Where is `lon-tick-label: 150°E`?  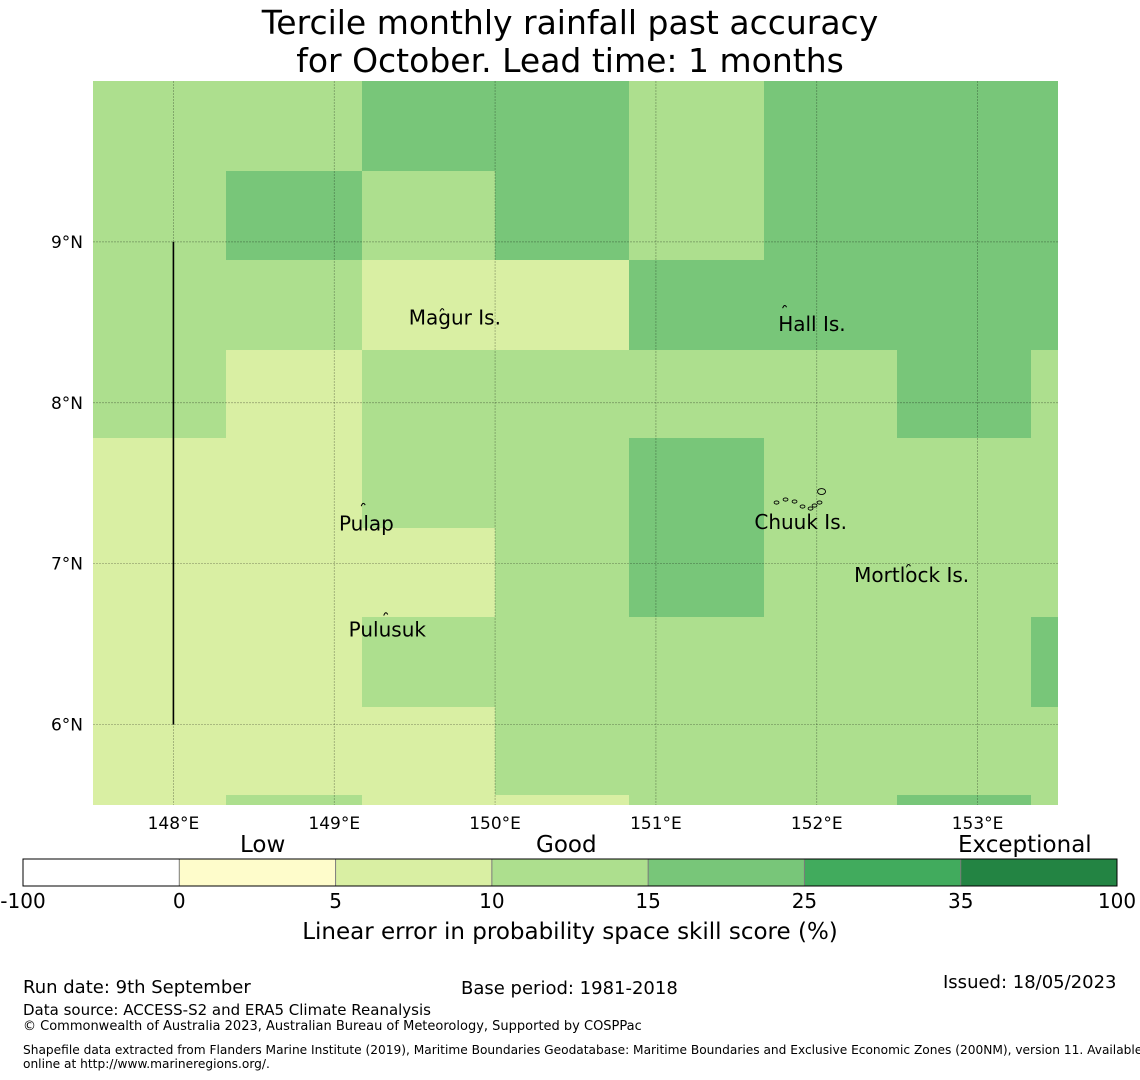
lon-tick-label: 150°E is located at coordinates (495, 824).